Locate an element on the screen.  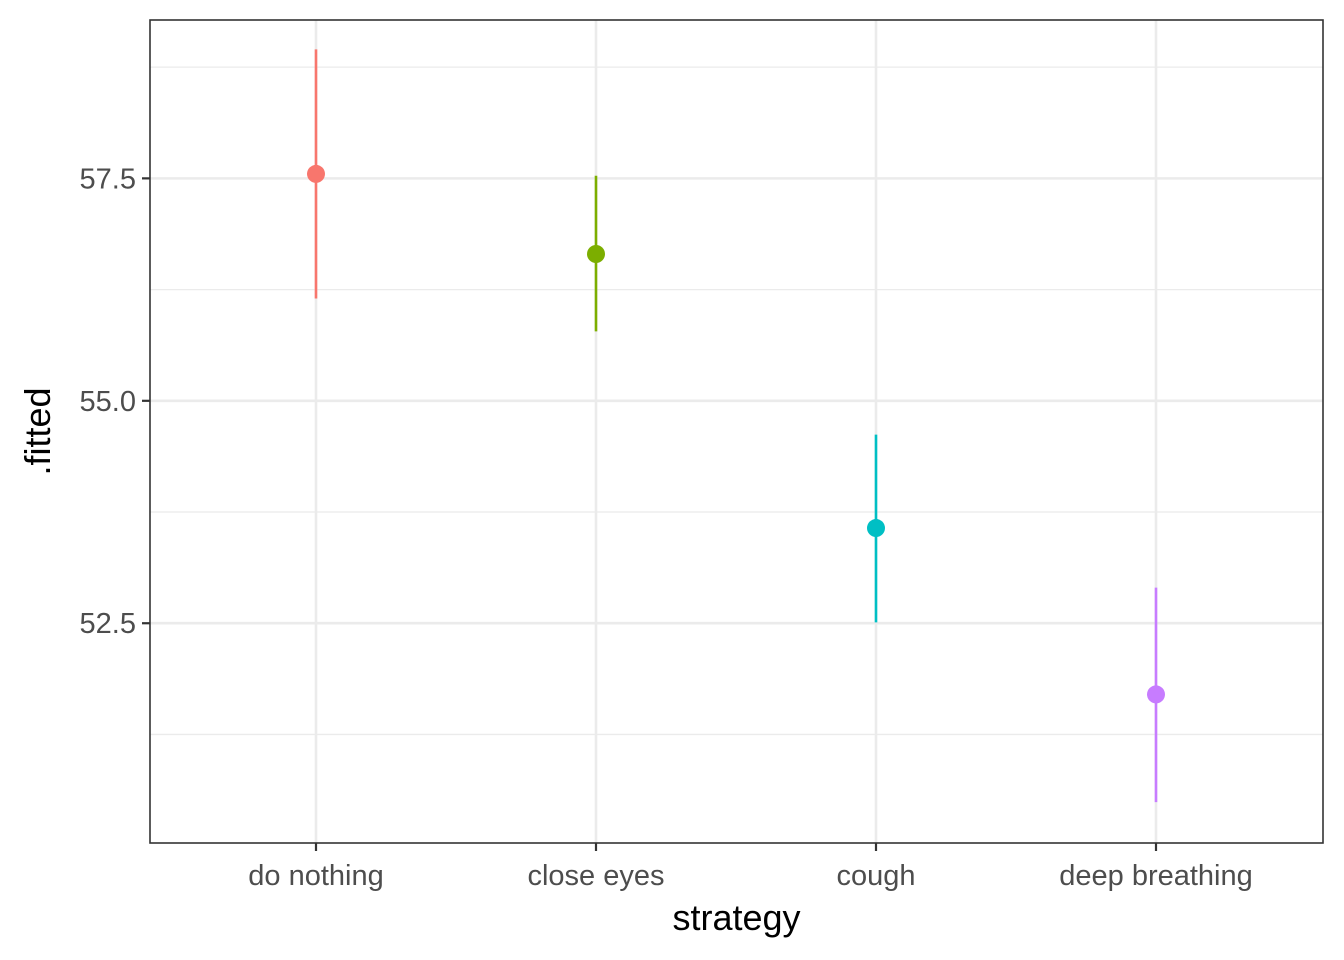
y-tick-label: 55.0 is located at coordinates (108, 402).